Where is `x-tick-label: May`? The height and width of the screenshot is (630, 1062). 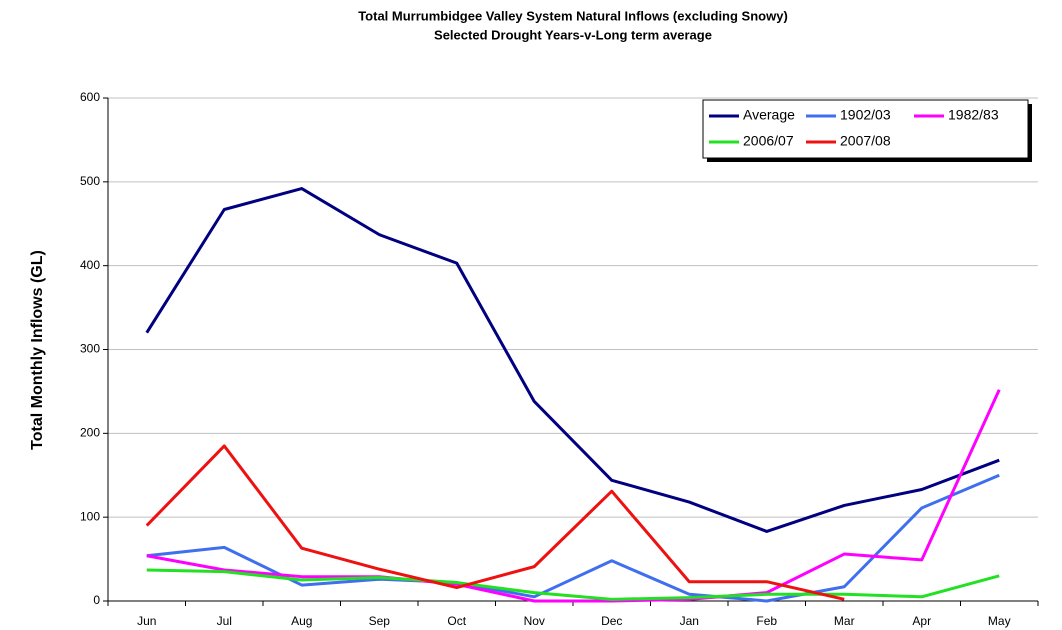
x-tick-label: May is located at coordinates (999, 621).